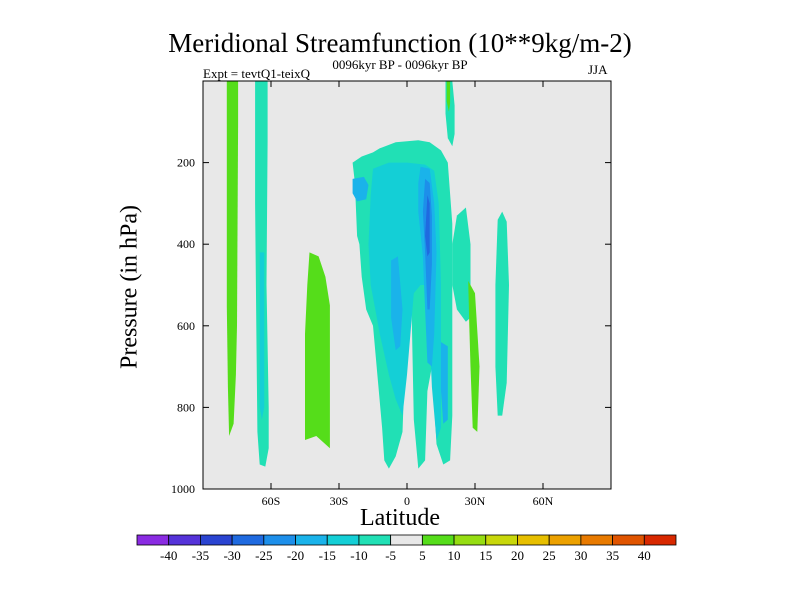 The height and width of the screenshot is (600, 800). I want to click on contour-region-blue-core-62s, so click(262, 336).